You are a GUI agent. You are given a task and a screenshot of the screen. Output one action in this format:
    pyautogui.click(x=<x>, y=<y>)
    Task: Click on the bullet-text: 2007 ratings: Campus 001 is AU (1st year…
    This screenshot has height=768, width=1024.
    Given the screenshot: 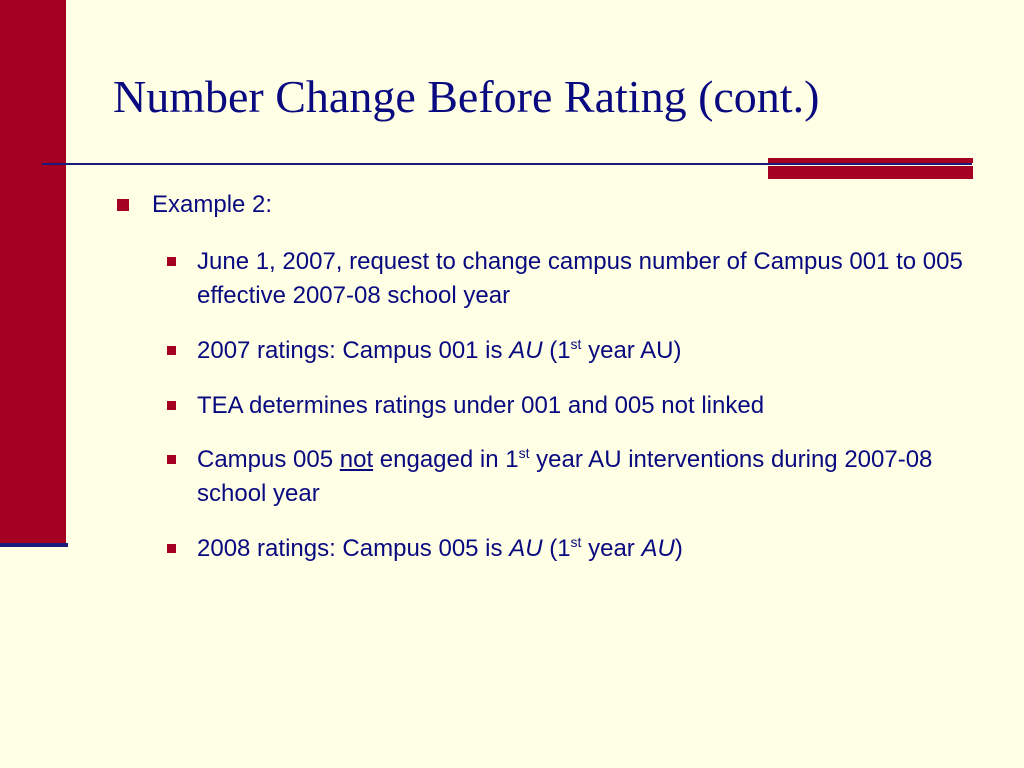 What is the action you would take?
    pyautogui.click(x=439, y=350)
    